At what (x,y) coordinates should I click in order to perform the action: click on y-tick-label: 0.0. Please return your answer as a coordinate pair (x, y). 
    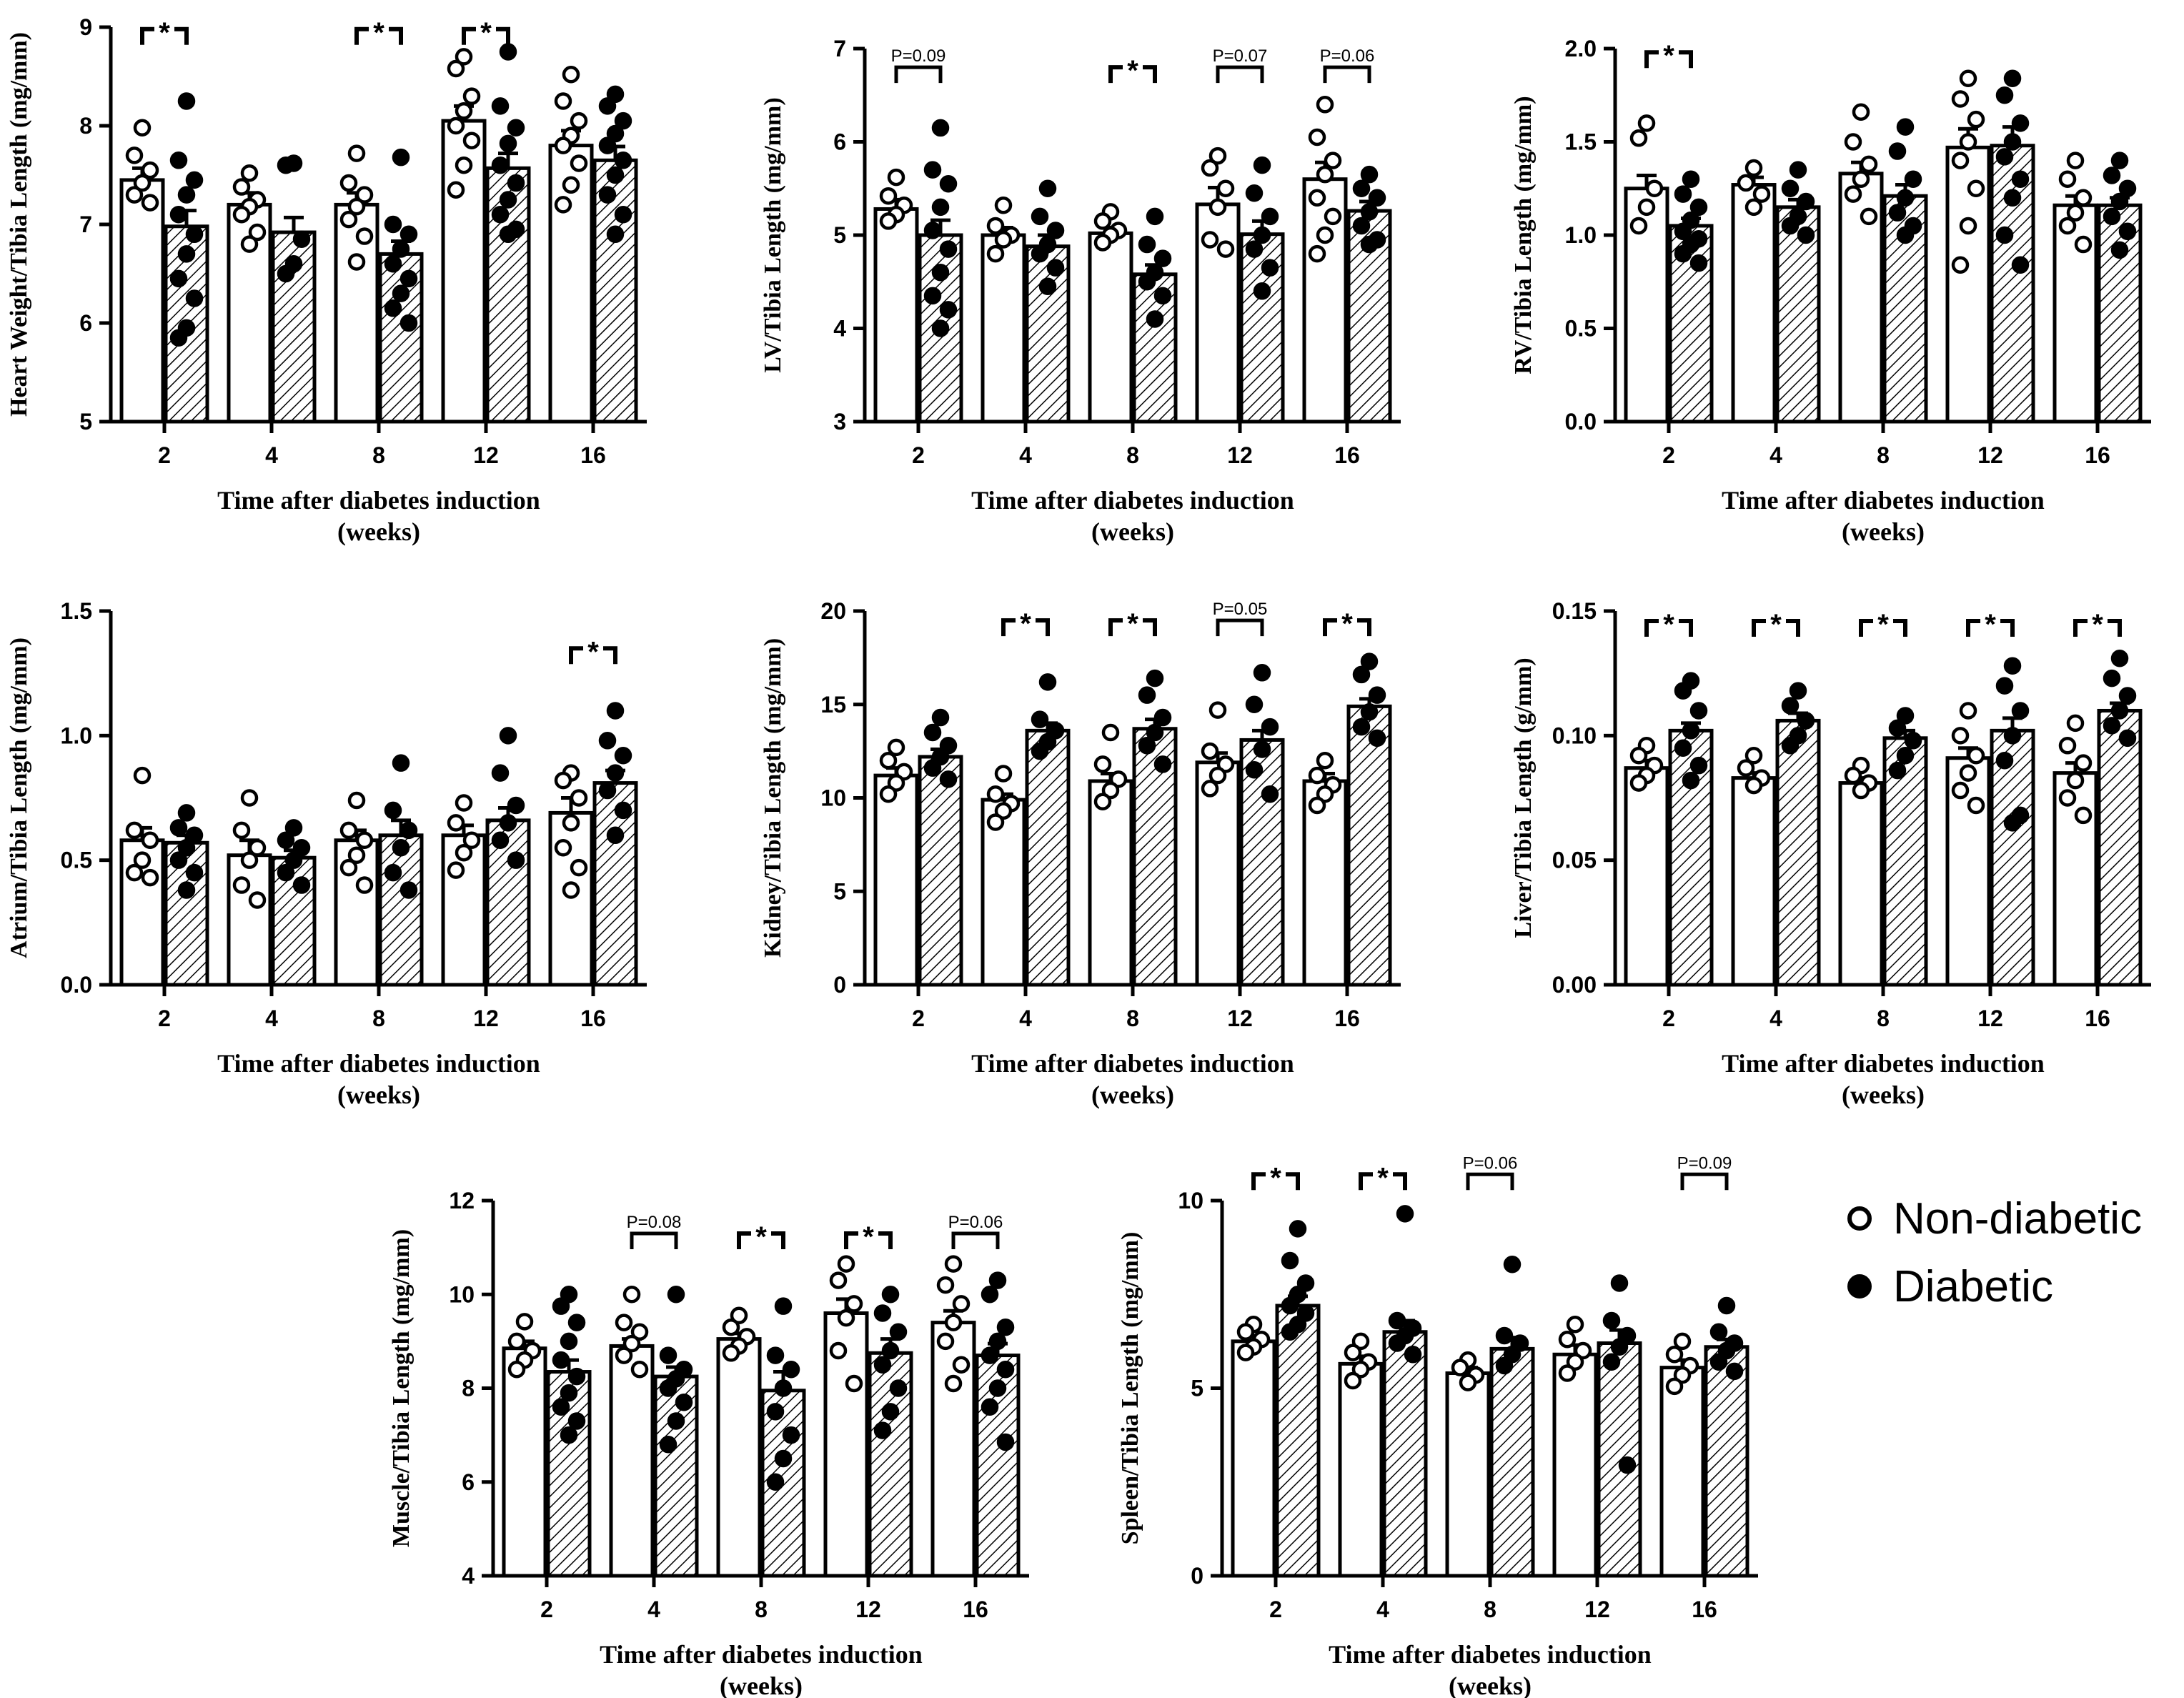
    Looking at the image, I should click on (76, 985).